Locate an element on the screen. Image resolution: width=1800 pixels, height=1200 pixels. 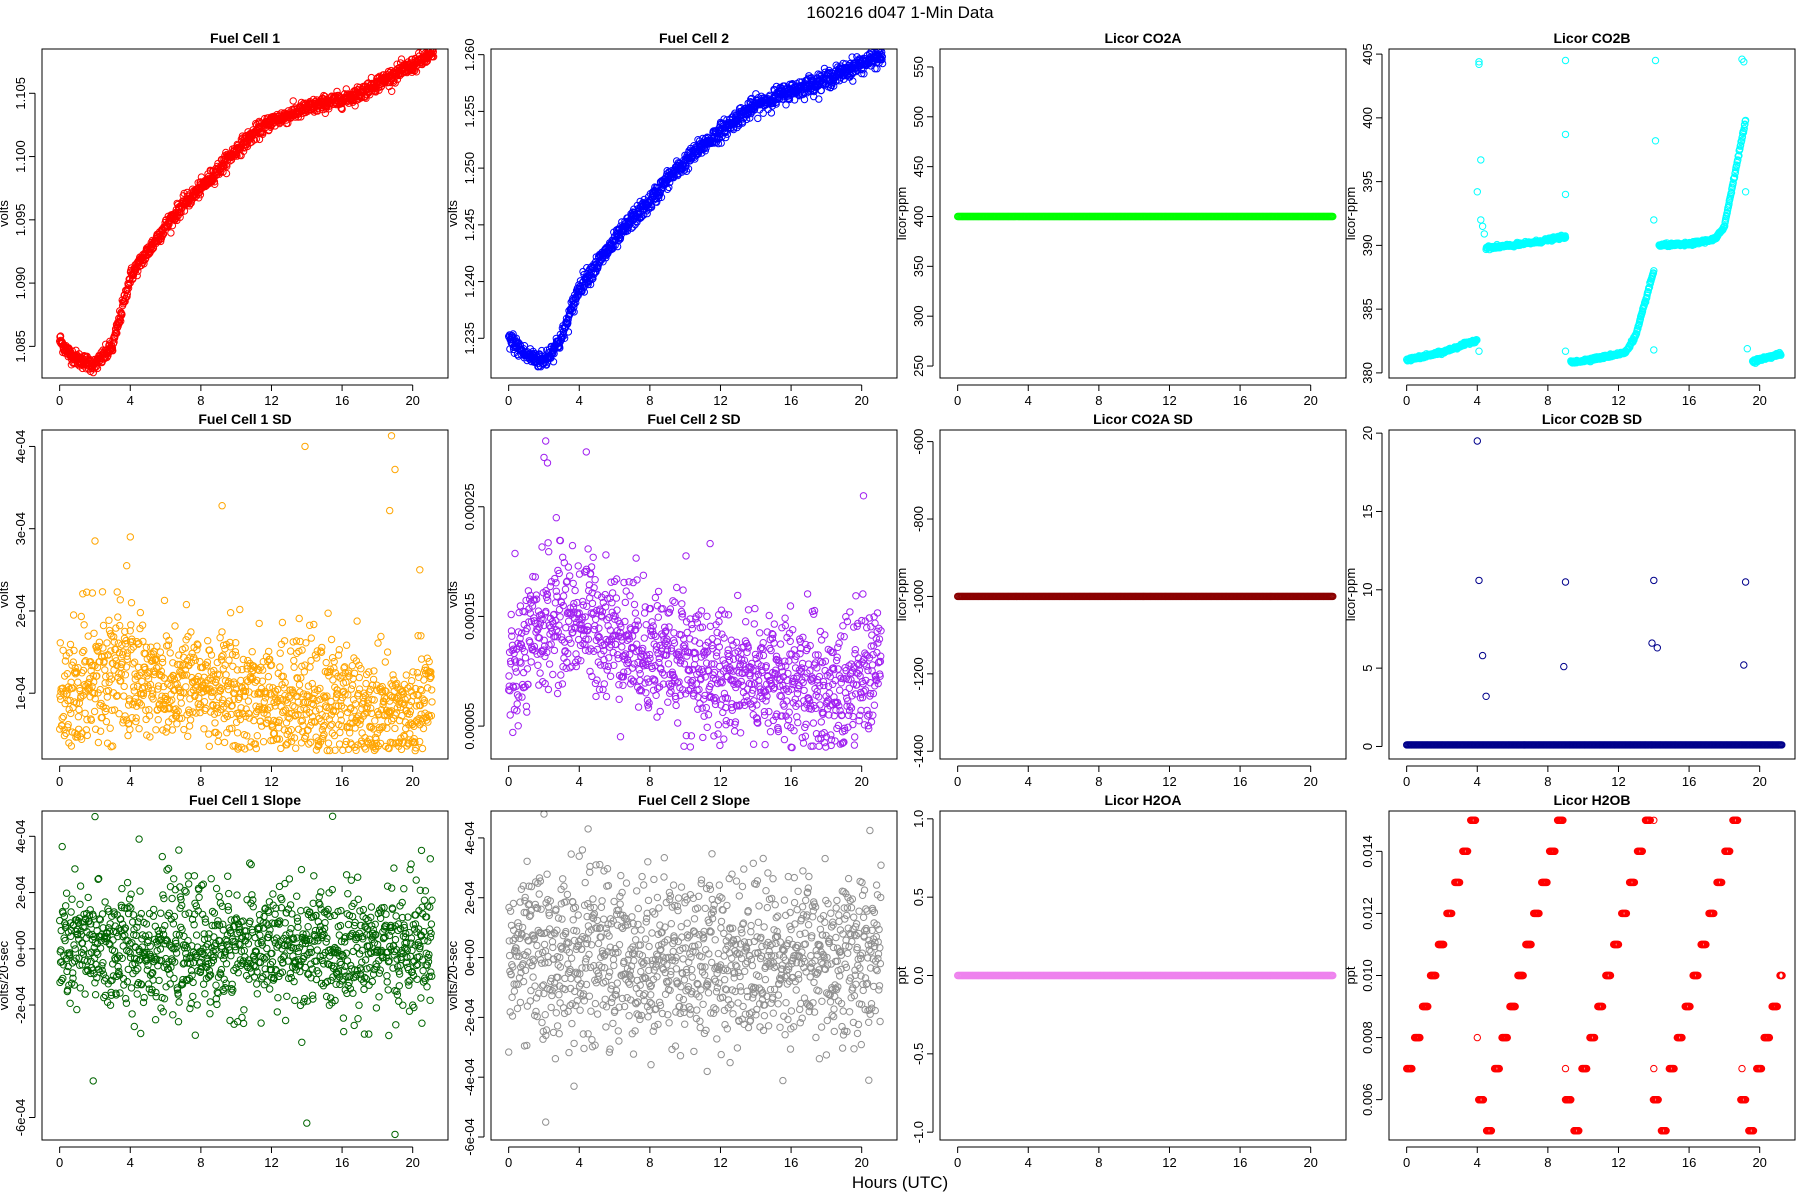
y-tick-label: 1.245 is located at coordinates (469, 225).